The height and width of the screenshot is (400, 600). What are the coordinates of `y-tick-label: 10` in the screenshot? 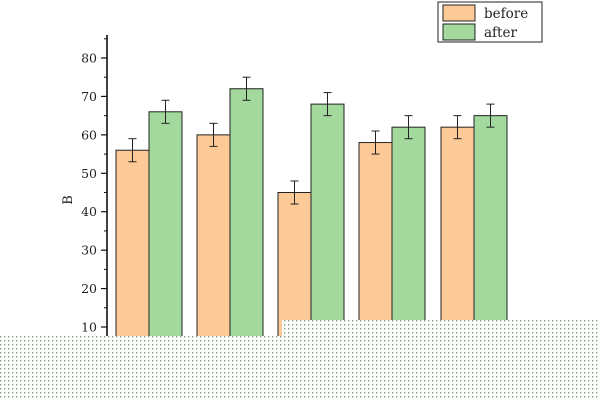 It's located at (89, 327).